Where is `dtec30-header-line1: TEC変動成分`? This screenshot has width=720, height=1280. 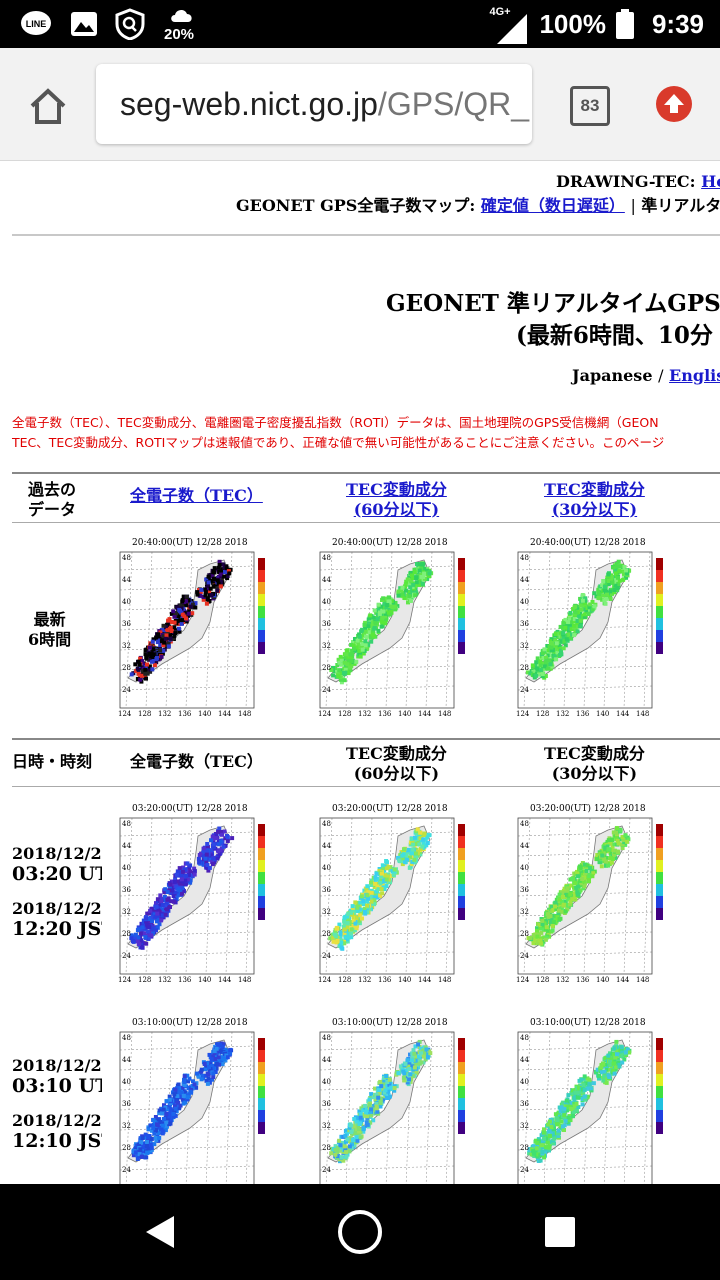
dtec30-header-line1: TEC変動成分 is located at coordinates (594, 753).